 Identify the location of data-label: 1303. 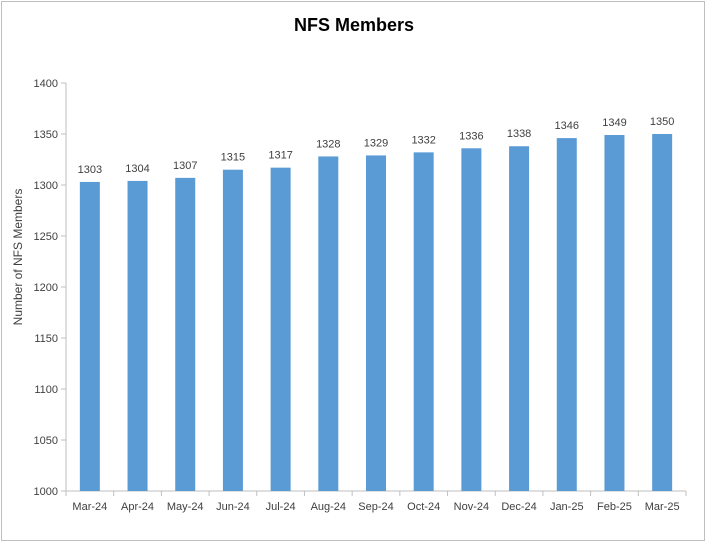
(90, 170).